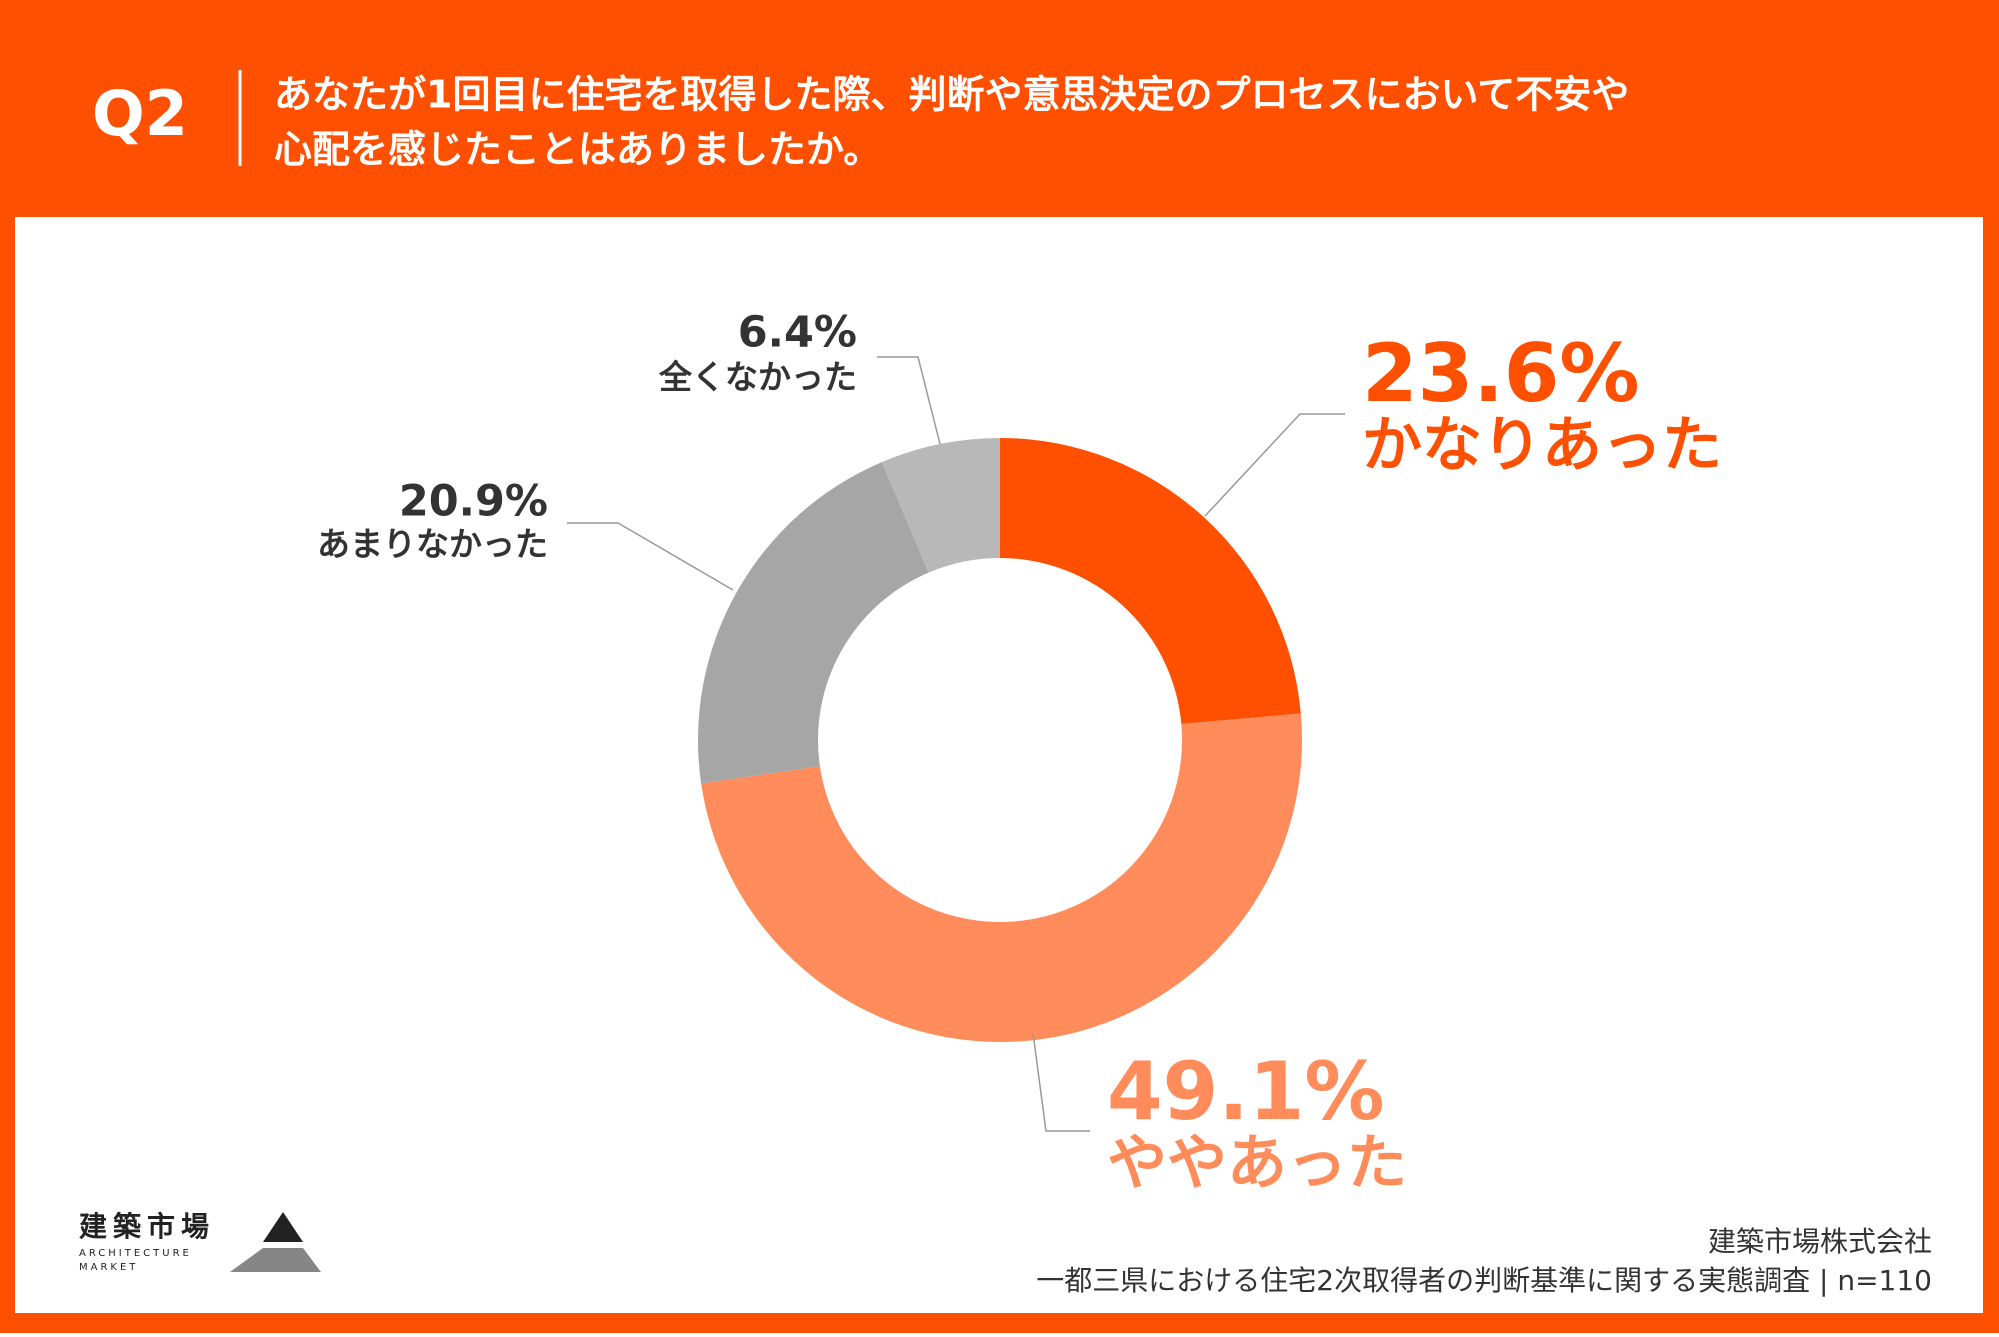 This screenshot has height=1337, width=1999. What do you see at coordinates (135, 1253) in the screenshot?
I see `logo-sub: ARCHITECTURE` at bounding box center [135, 1253].